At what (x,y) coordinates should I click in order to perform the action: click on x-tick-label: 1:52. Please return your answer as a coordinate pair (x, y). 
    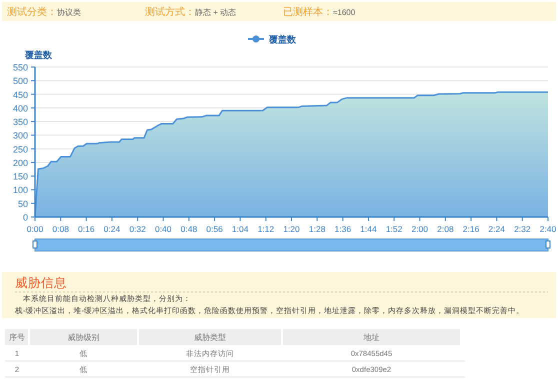
    Looking at the image, I should click on (394, 229).